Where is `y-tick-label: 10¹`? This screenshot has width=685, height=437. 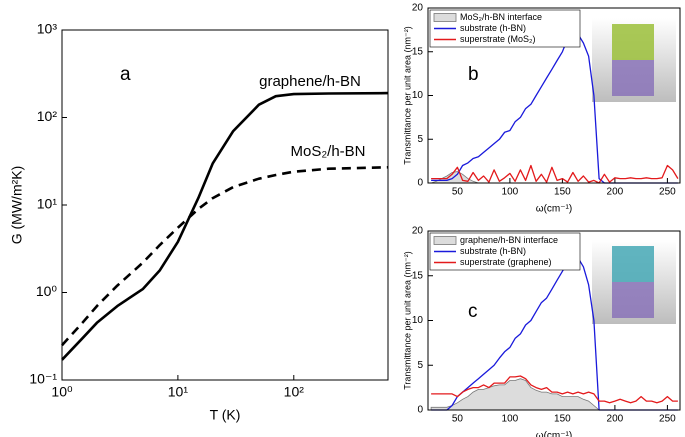
y-tick-label: 10¹ is located at coordinates (47, 204).